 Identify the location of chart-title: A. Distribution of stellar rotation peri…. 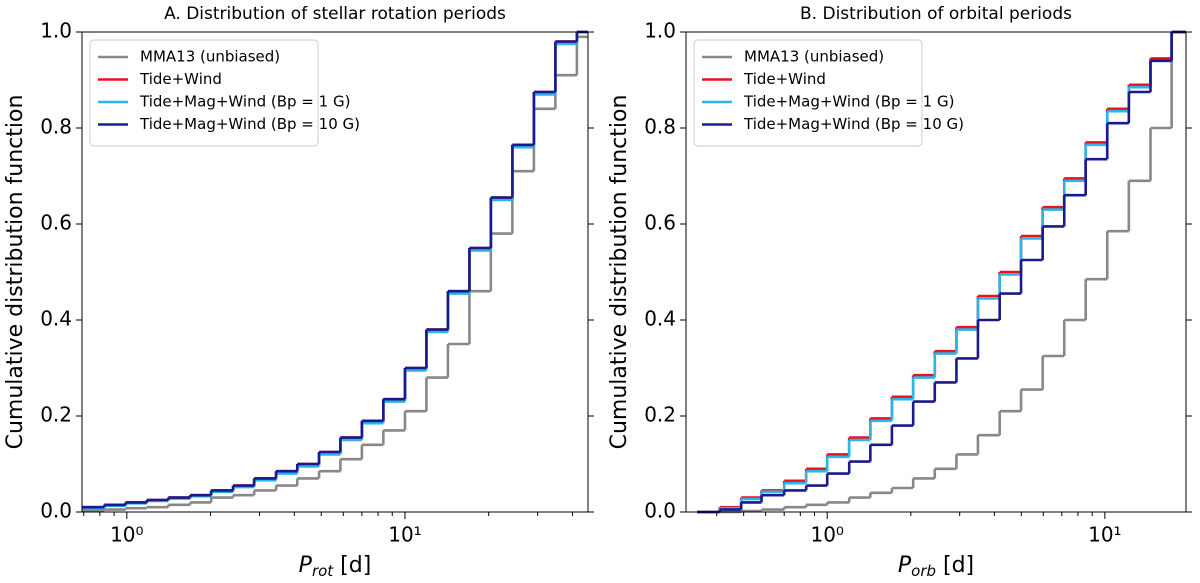
(335, 14).